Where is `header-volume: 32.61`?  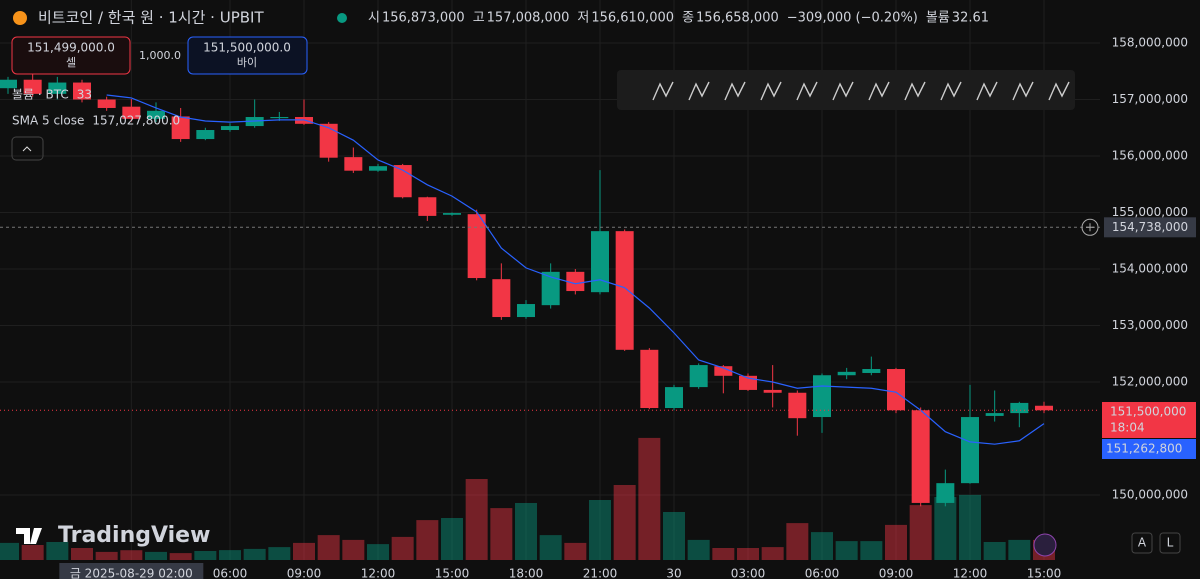
header-volume: 32.61 is located at coordinates (970, 18).